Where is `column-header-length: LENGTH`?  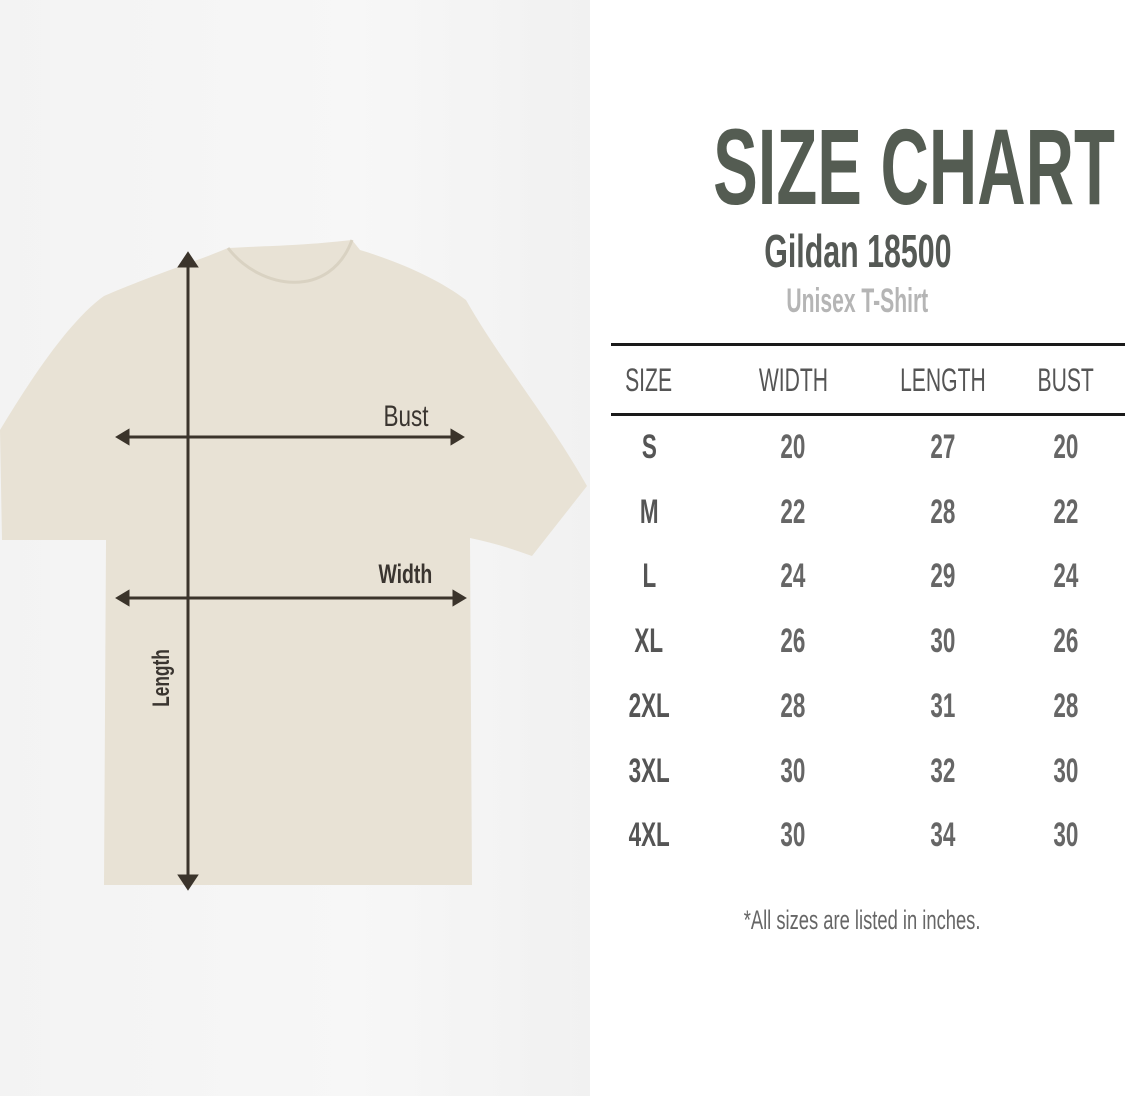 column-header-length: LENGTH is located at coordinates (943, 380).